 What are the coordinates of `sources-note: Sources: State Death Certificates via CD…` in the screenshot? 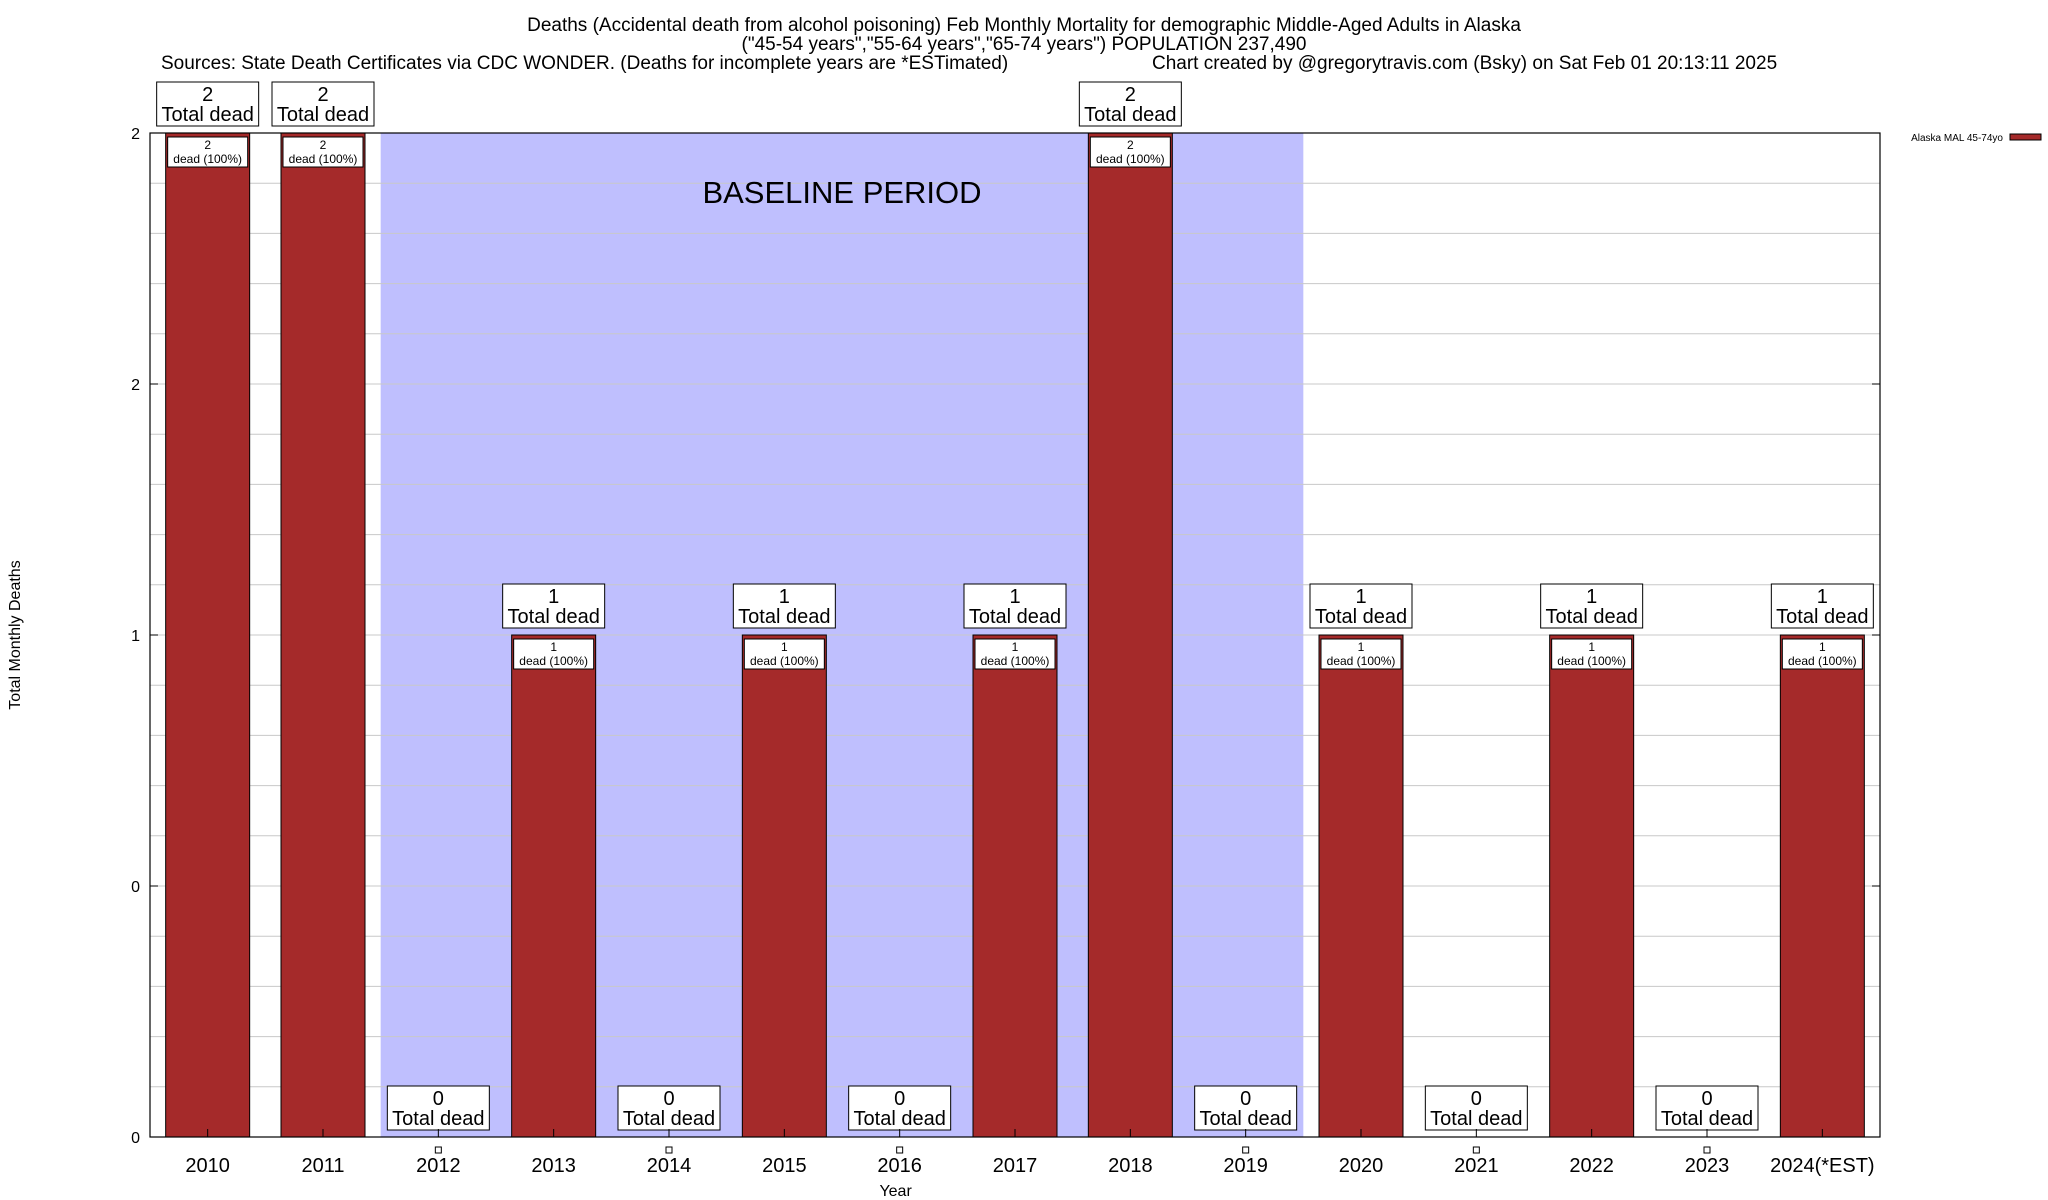 It's located at (585, 63).